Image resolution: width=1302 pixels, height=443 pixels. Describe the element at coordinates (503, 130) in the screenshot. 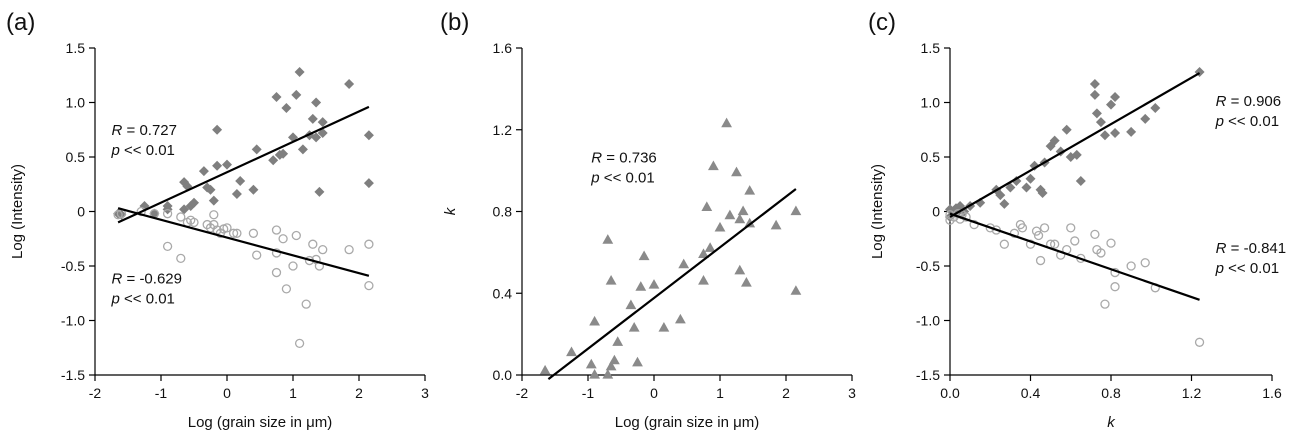

I see `y-tick-label: 1.2` at that location.